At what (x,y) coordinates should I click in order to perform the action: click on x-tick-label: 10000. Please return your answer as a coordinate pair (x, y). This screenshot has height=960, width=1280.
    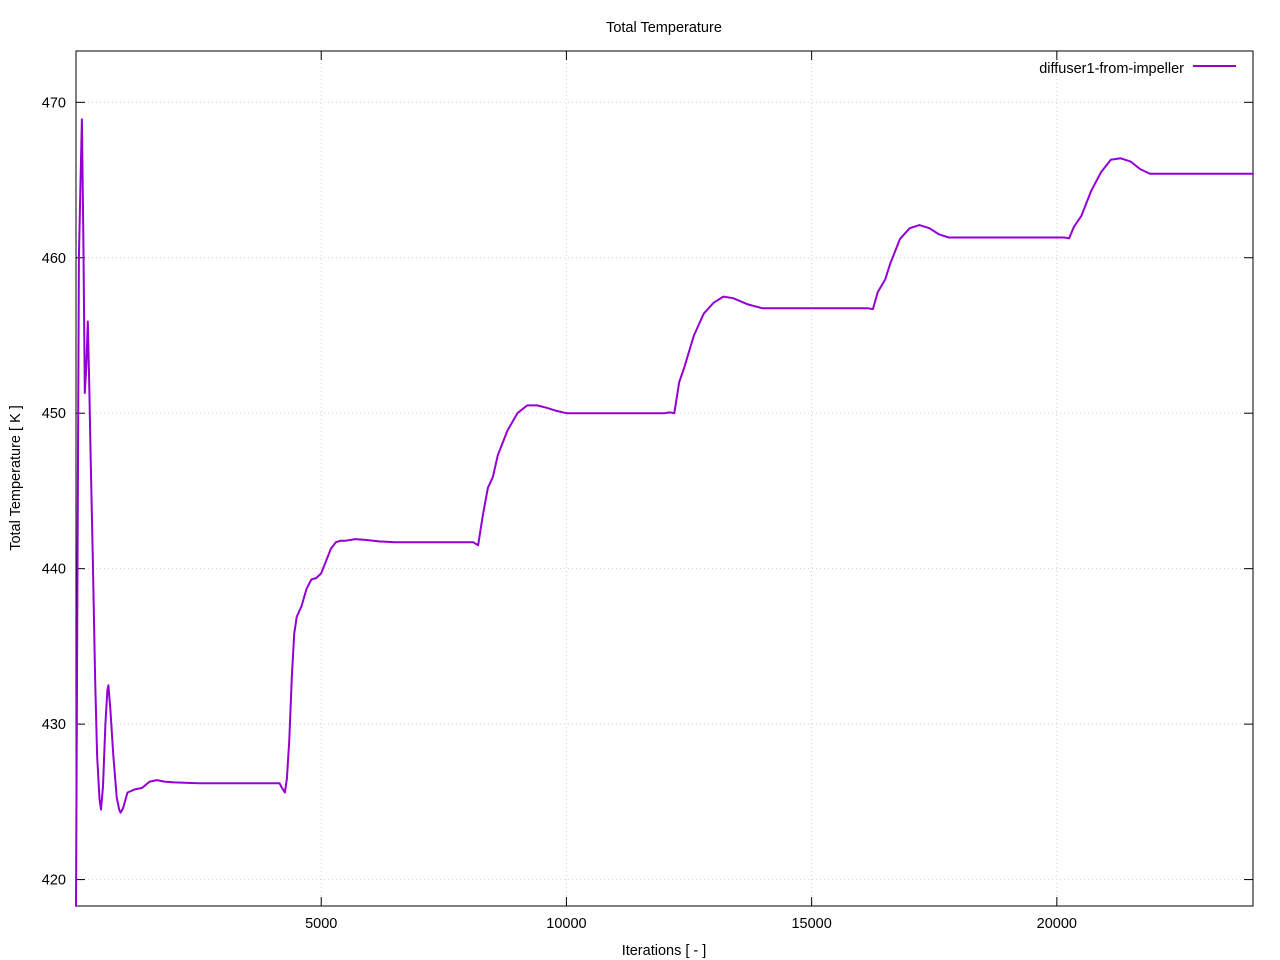
    Looking at the image, I should click on (566, 924).